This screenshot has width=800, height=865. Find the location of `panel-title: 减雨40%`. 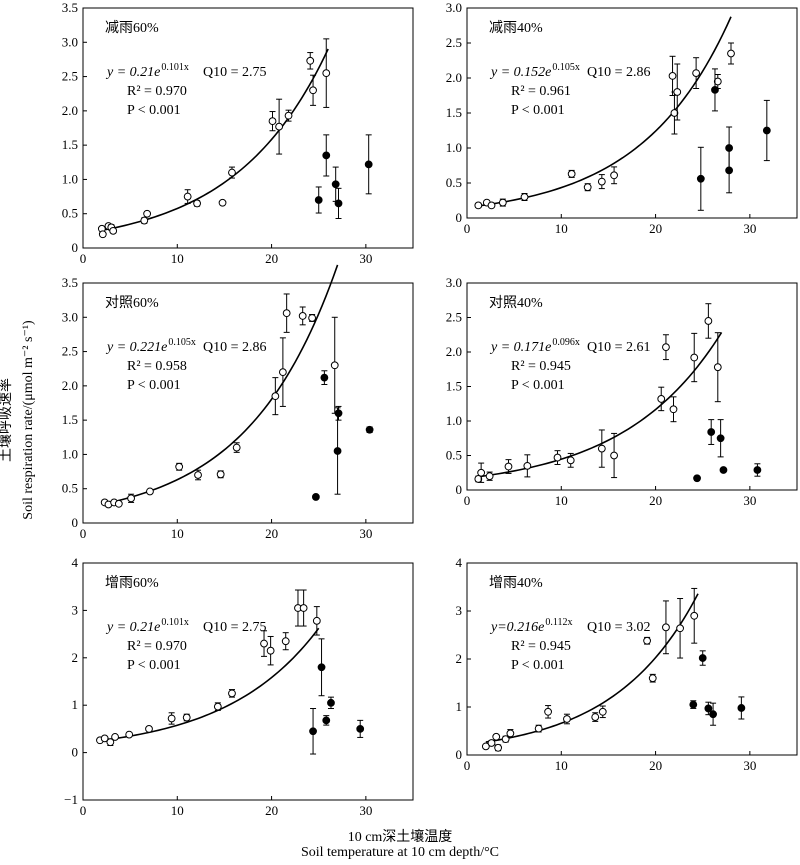

panel-title: 减雨40% is located at coordinates (516, 28).